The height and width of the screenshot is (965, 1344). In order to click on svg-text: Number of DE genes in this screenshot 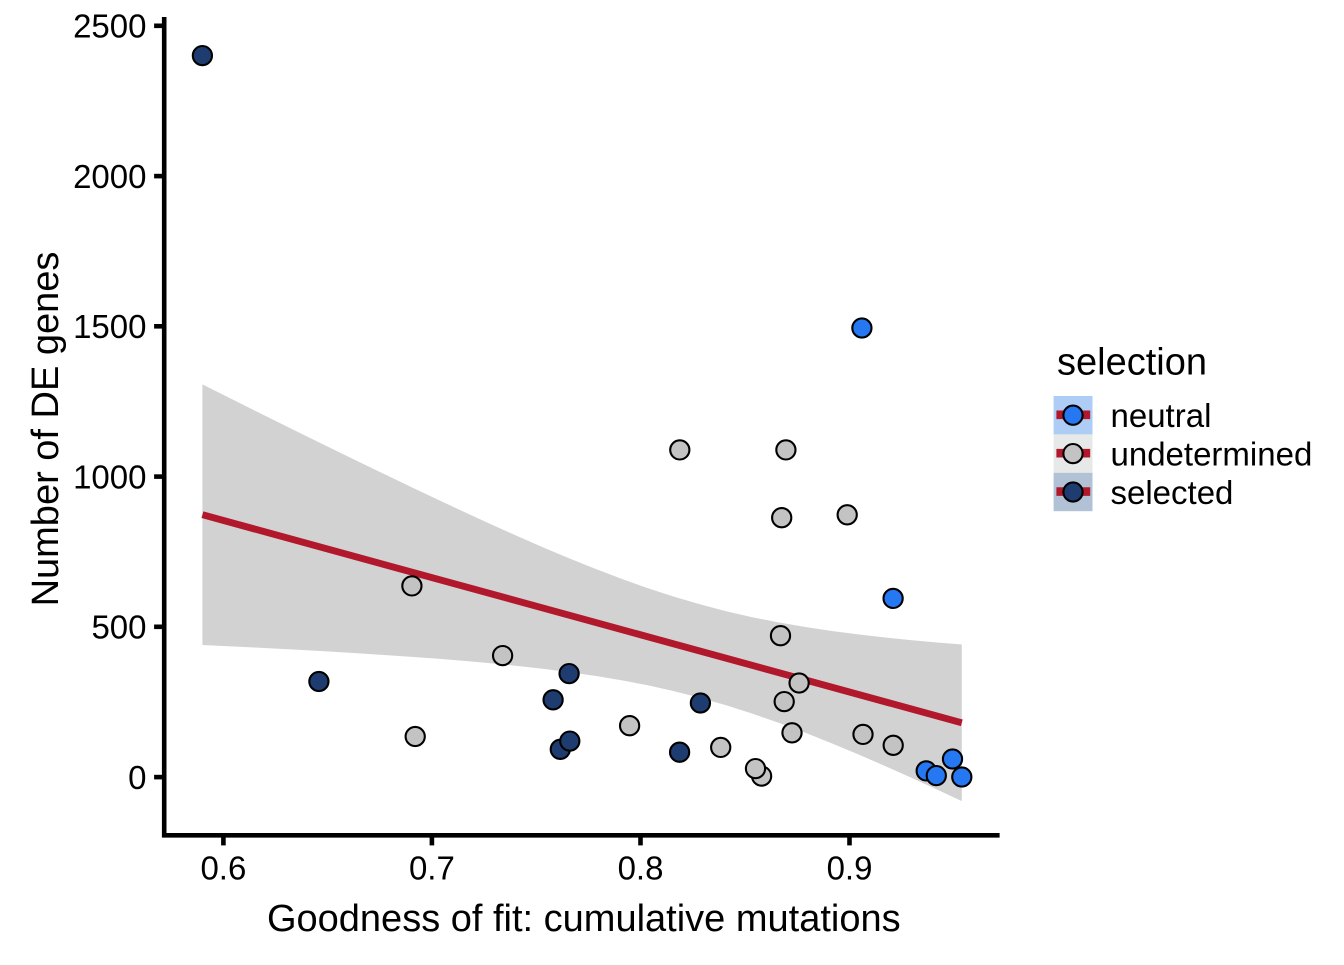, I will do `click(46, 429)`.